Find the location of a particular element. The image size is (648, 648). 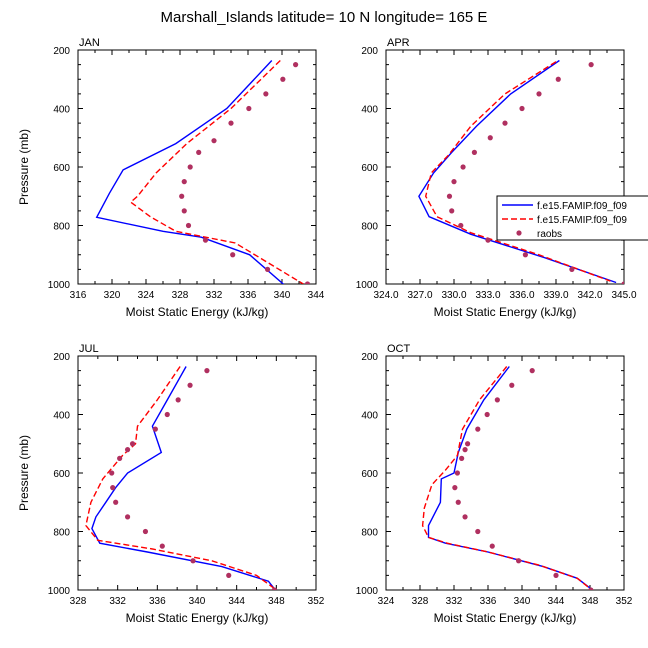

legend-box is located at coordinates (572, 218).